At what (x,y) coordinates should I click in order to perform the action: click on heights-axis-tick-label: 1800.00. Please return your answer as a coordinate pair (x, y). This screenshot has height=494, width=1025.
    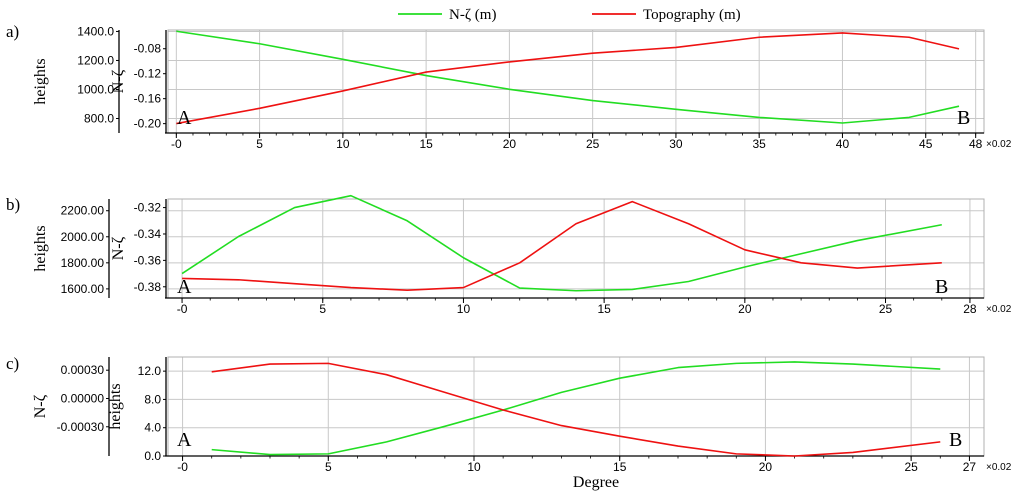
    Looking at the image, I should click on (83, 263).